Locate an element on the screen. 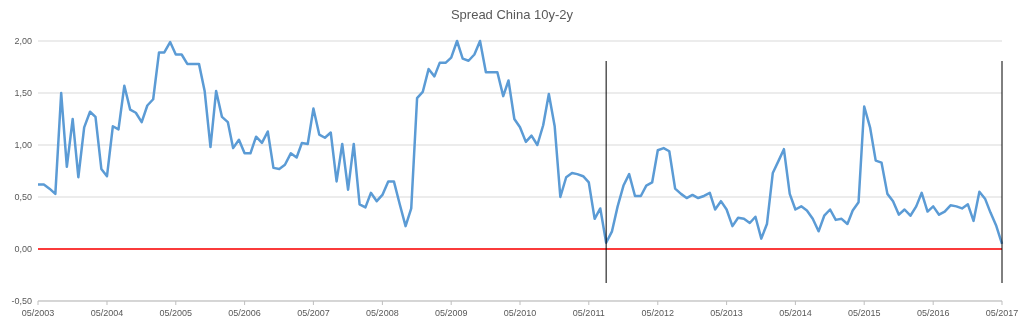 This screenshot has width=1024, height=327. x-tick-label: 05/2009 is located at coordinates (451, 313).